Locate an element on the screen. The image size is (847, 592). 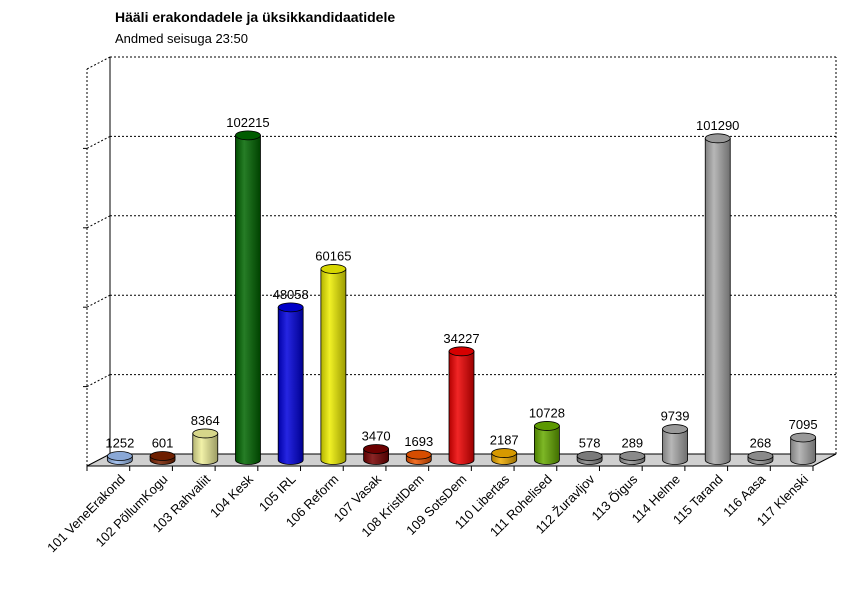
data-label: 10728 is located at coordinates (547, 412).